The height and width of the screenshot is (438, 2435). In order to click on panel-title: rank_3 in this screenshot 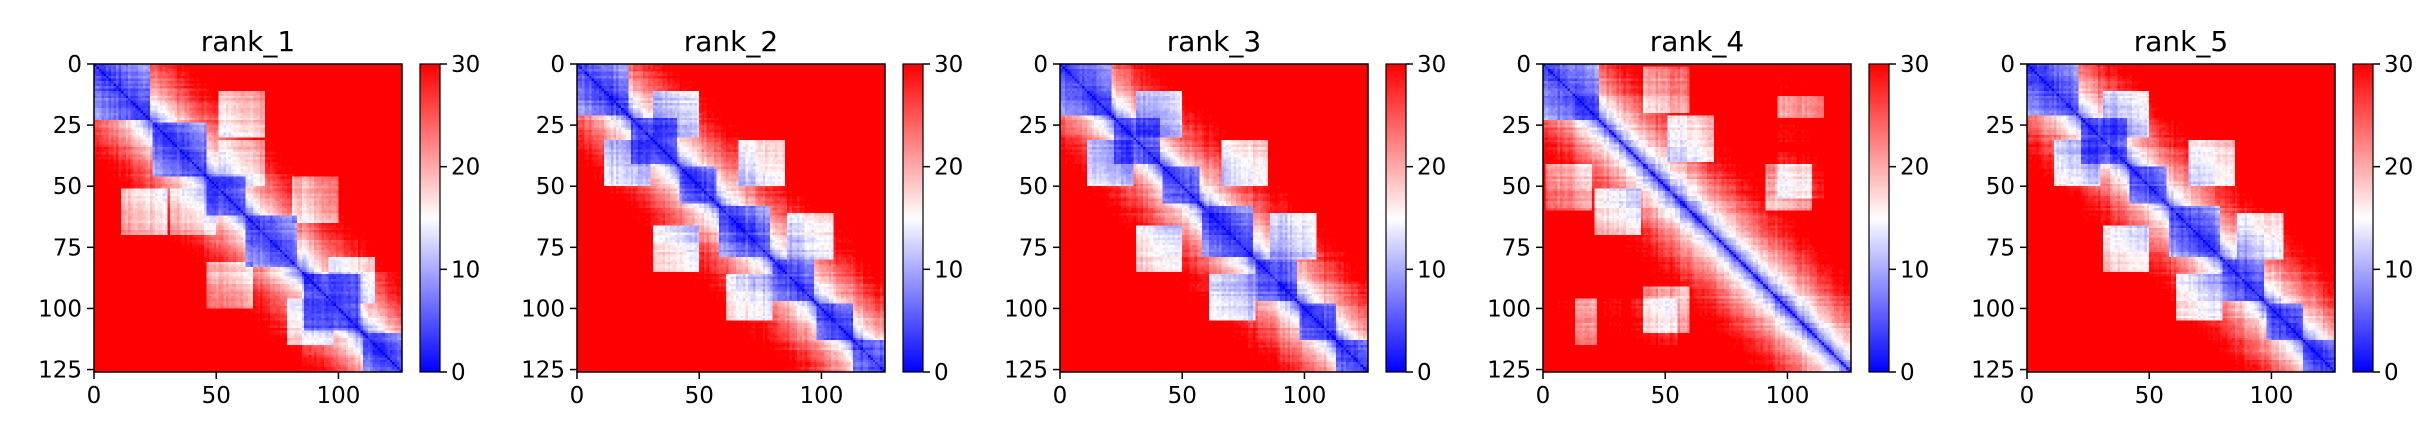, I will do `click(1214, 41)`.